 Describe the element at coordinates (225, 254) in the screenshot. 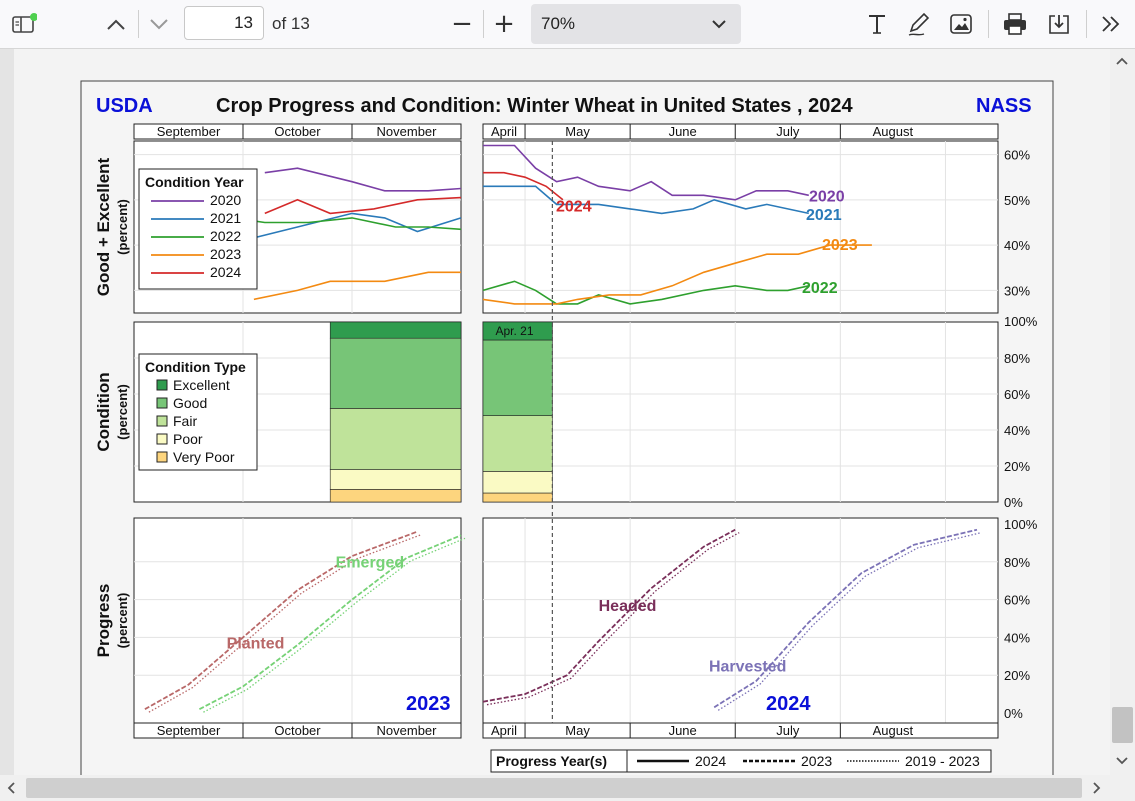

I see `legend-label-2023: 2023` at that location.